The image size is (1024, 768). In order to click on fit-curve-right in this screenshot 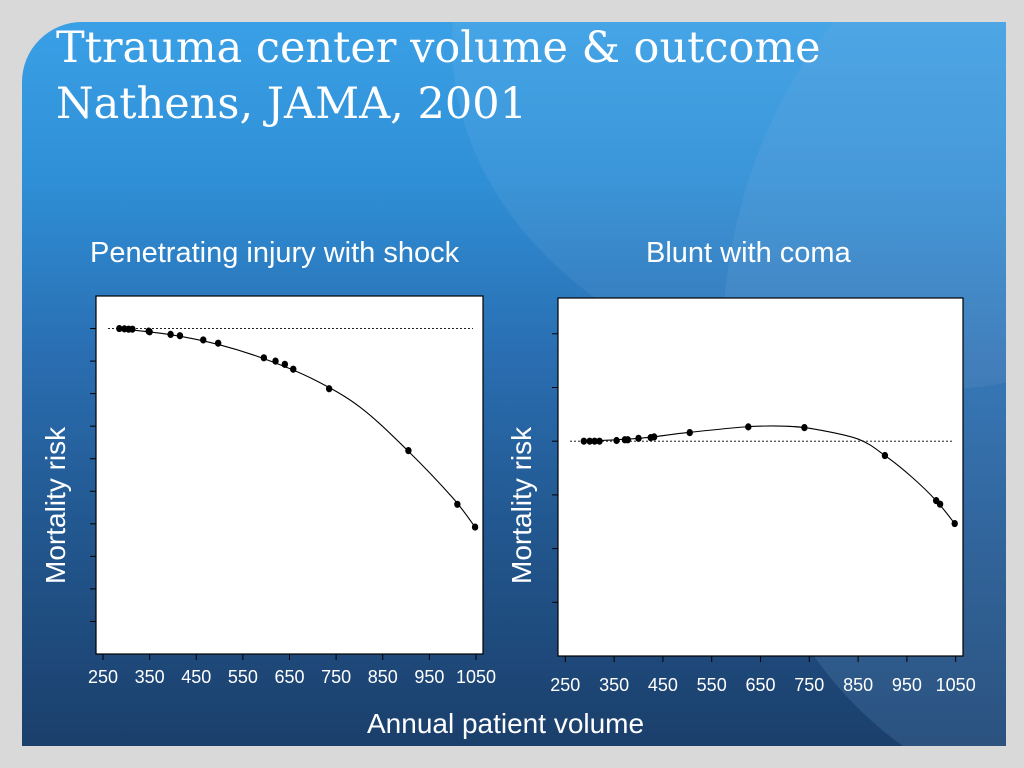, I will do `click(769, 474)`.